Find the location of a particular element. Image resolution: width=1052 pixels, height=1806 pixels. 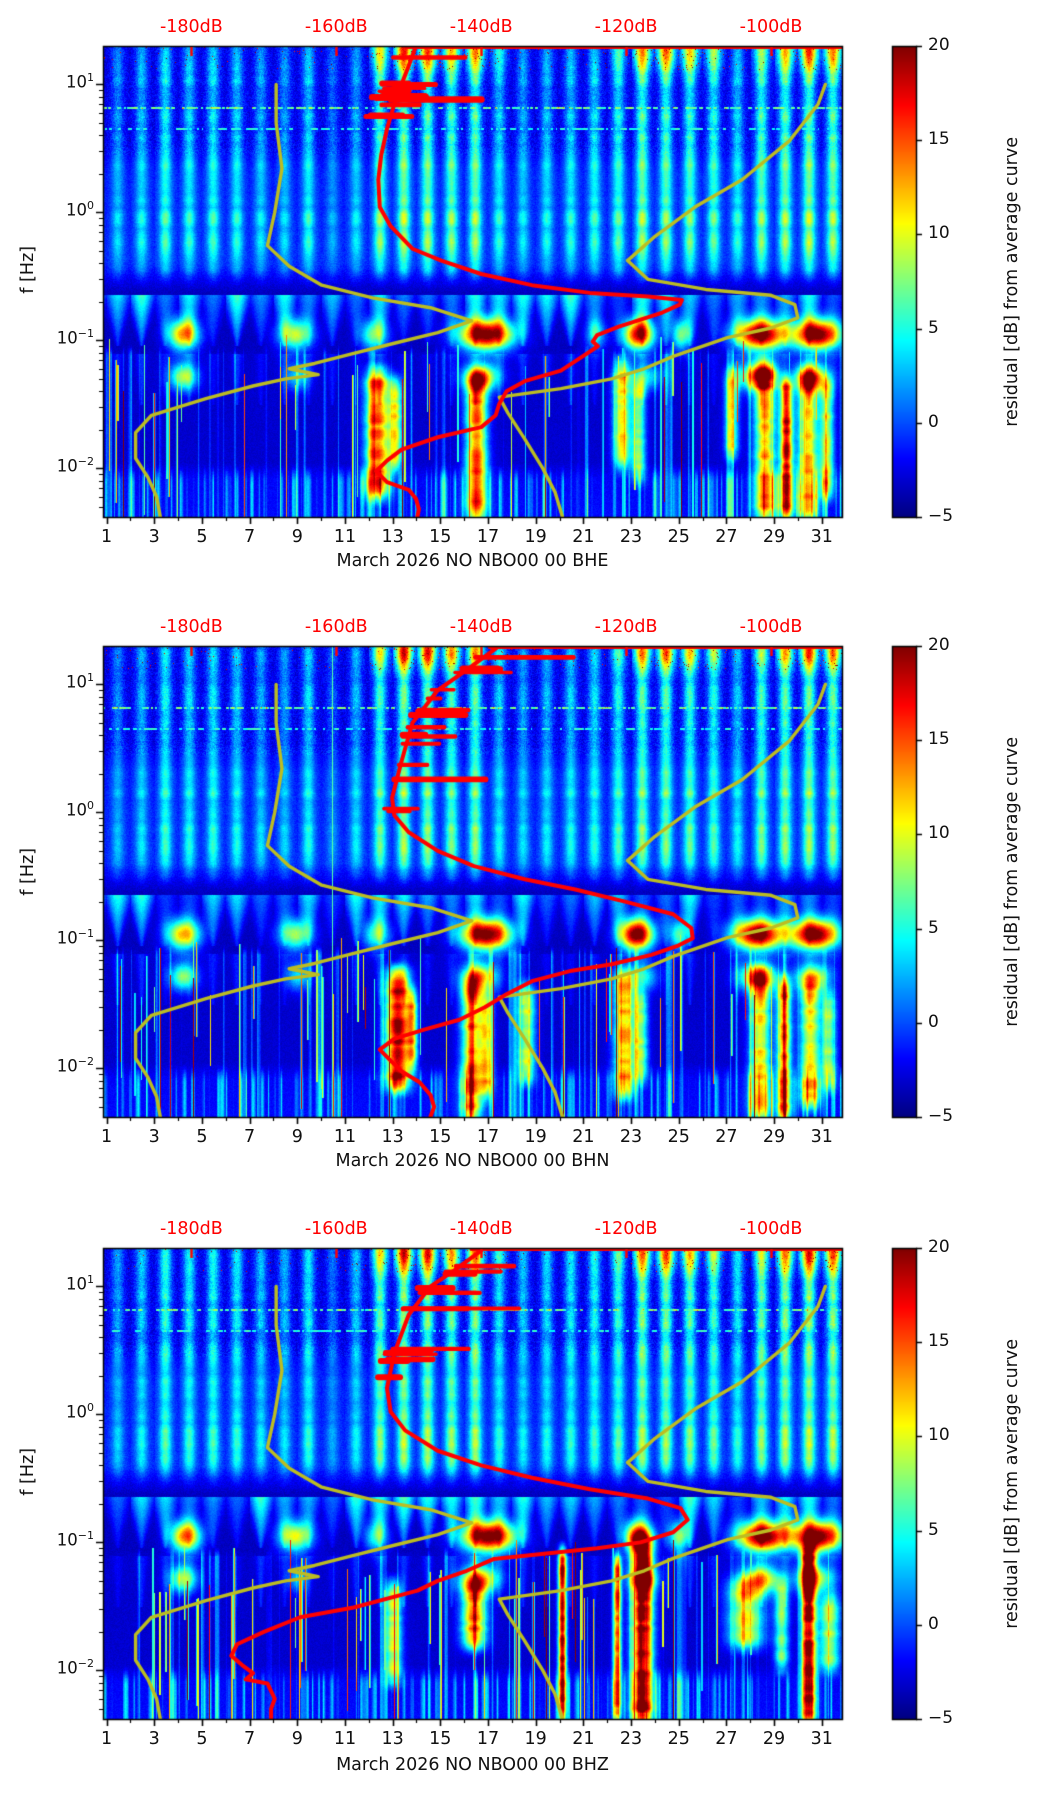

x-axis-label-bhn: March 2026 NO NBO00 00 BHN is located at coordinates (472, 1161).